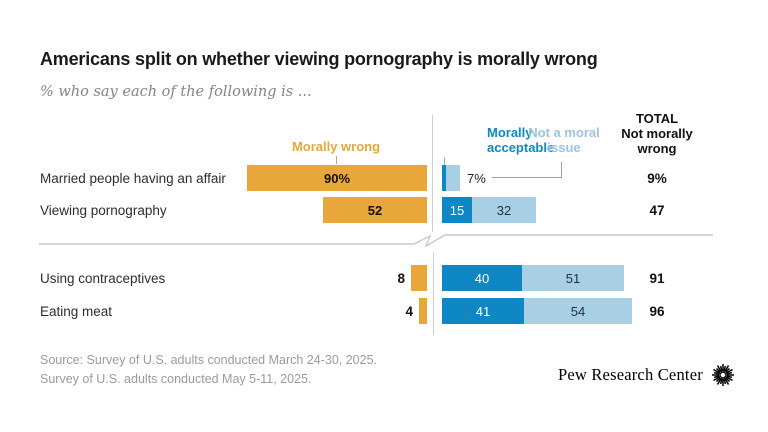 This screenshot has width=768, height=432. I want to click on callout-connector-horizontal, so click(527, 177).